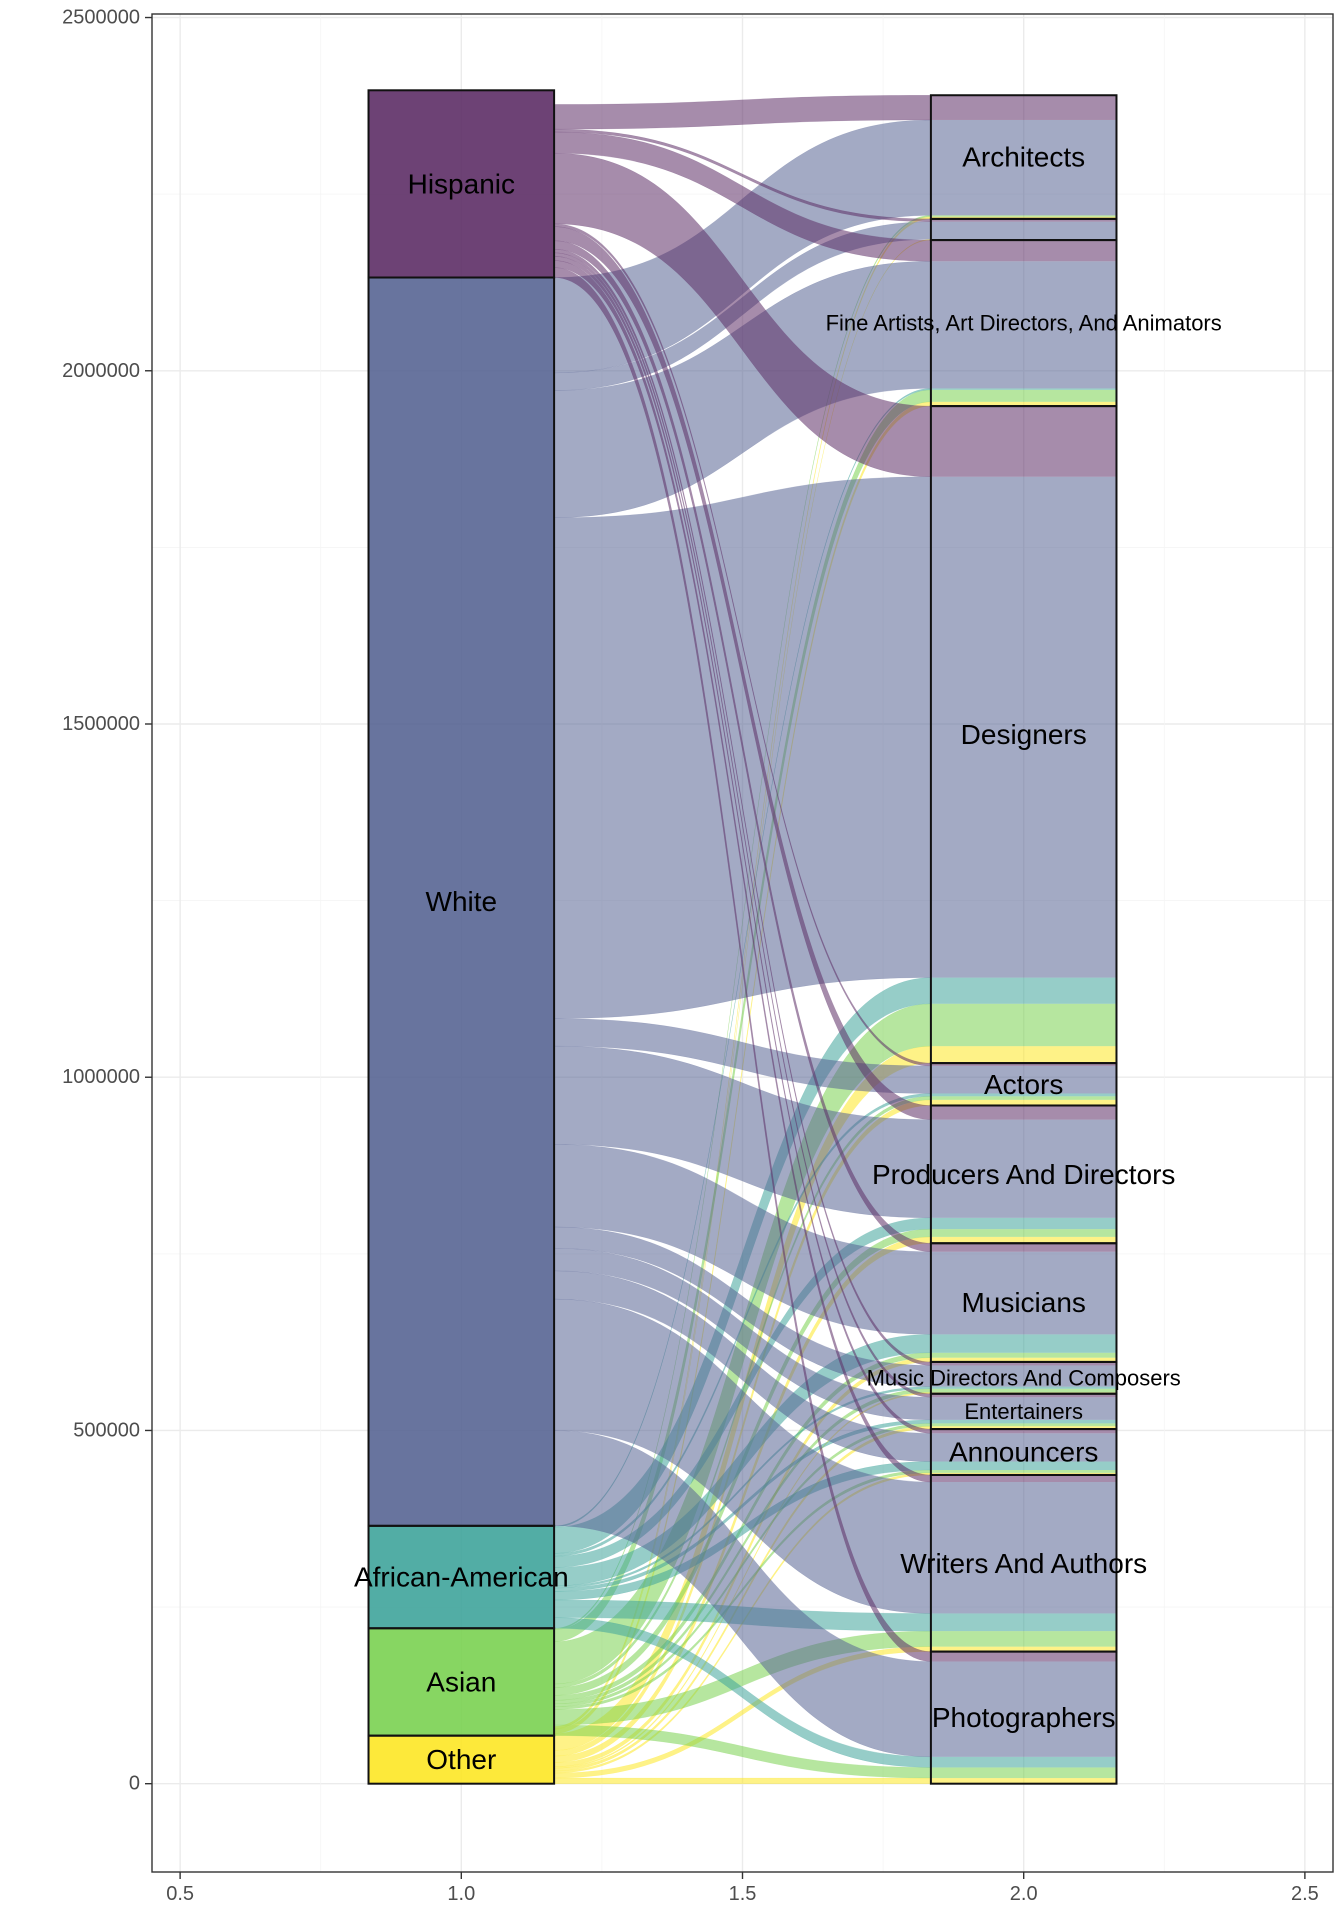 Image resolution: width=1344 pixels, height=1925 pixels. What do you see at coordinates (134, 1784) in the screenshot?
I see `y-tick-label: 0` at bounding box center [134, 1784].